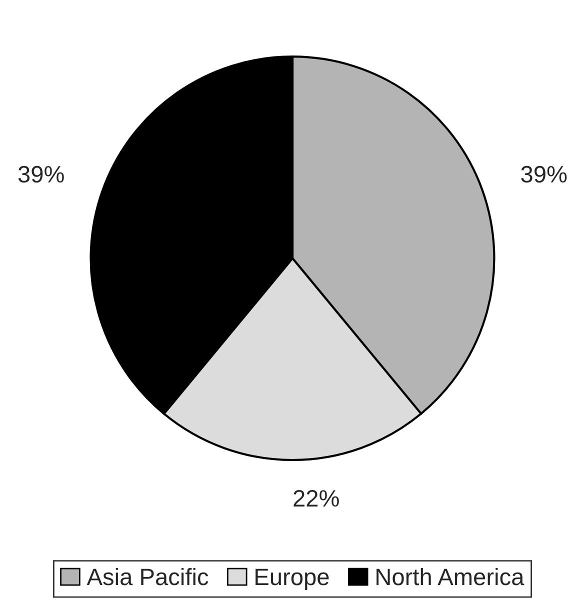  I want to click on legend-label: North America, so click(450, 577).